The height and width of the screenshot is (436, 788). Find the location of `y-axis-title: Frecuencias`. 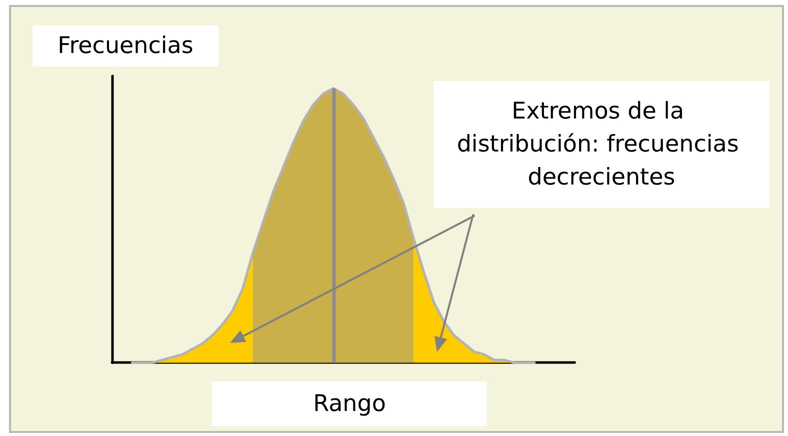

y-axis-title: Frecuencias is located at coordinates (126, 46).